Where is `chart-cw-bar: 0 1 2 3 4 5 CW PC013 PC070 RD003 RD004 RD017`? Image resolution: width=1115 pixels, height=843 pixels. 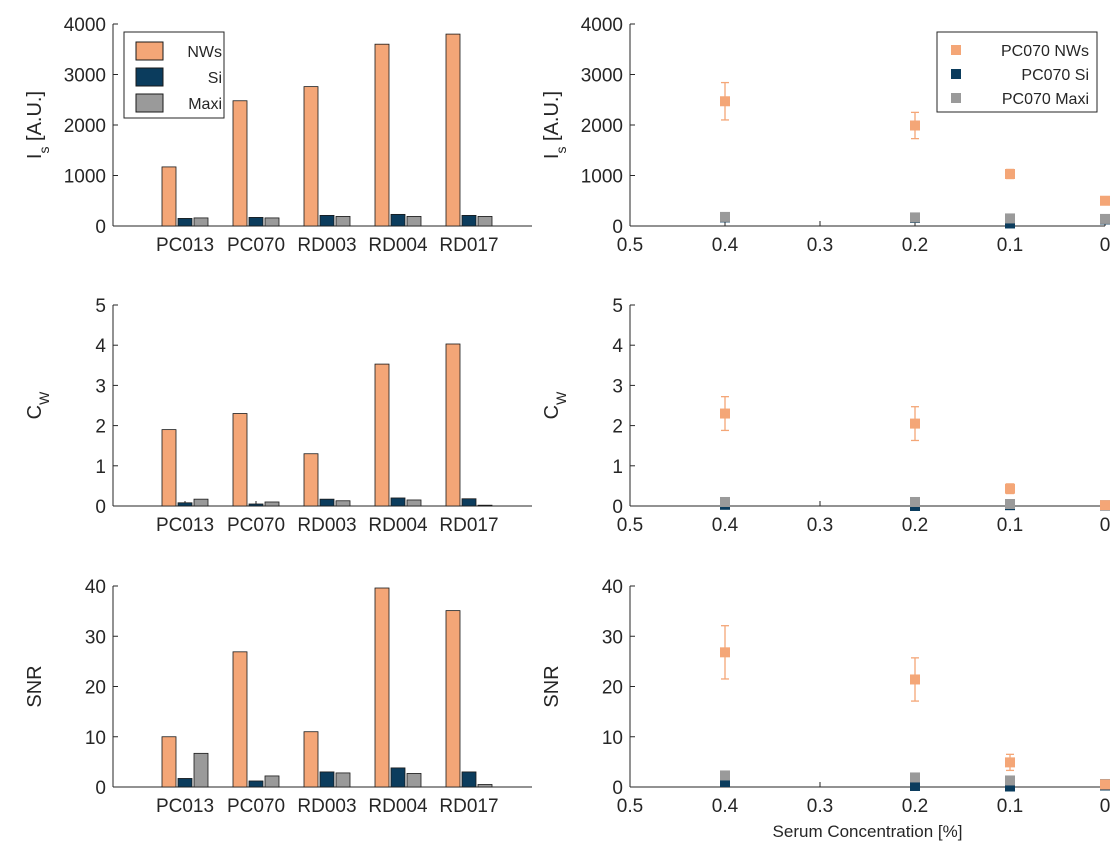
chart-cw-bar: 0 1 2 3 4 5 CW PC013 PC070 RD003 RD004 RD017 is located at coordinates (278, 416).